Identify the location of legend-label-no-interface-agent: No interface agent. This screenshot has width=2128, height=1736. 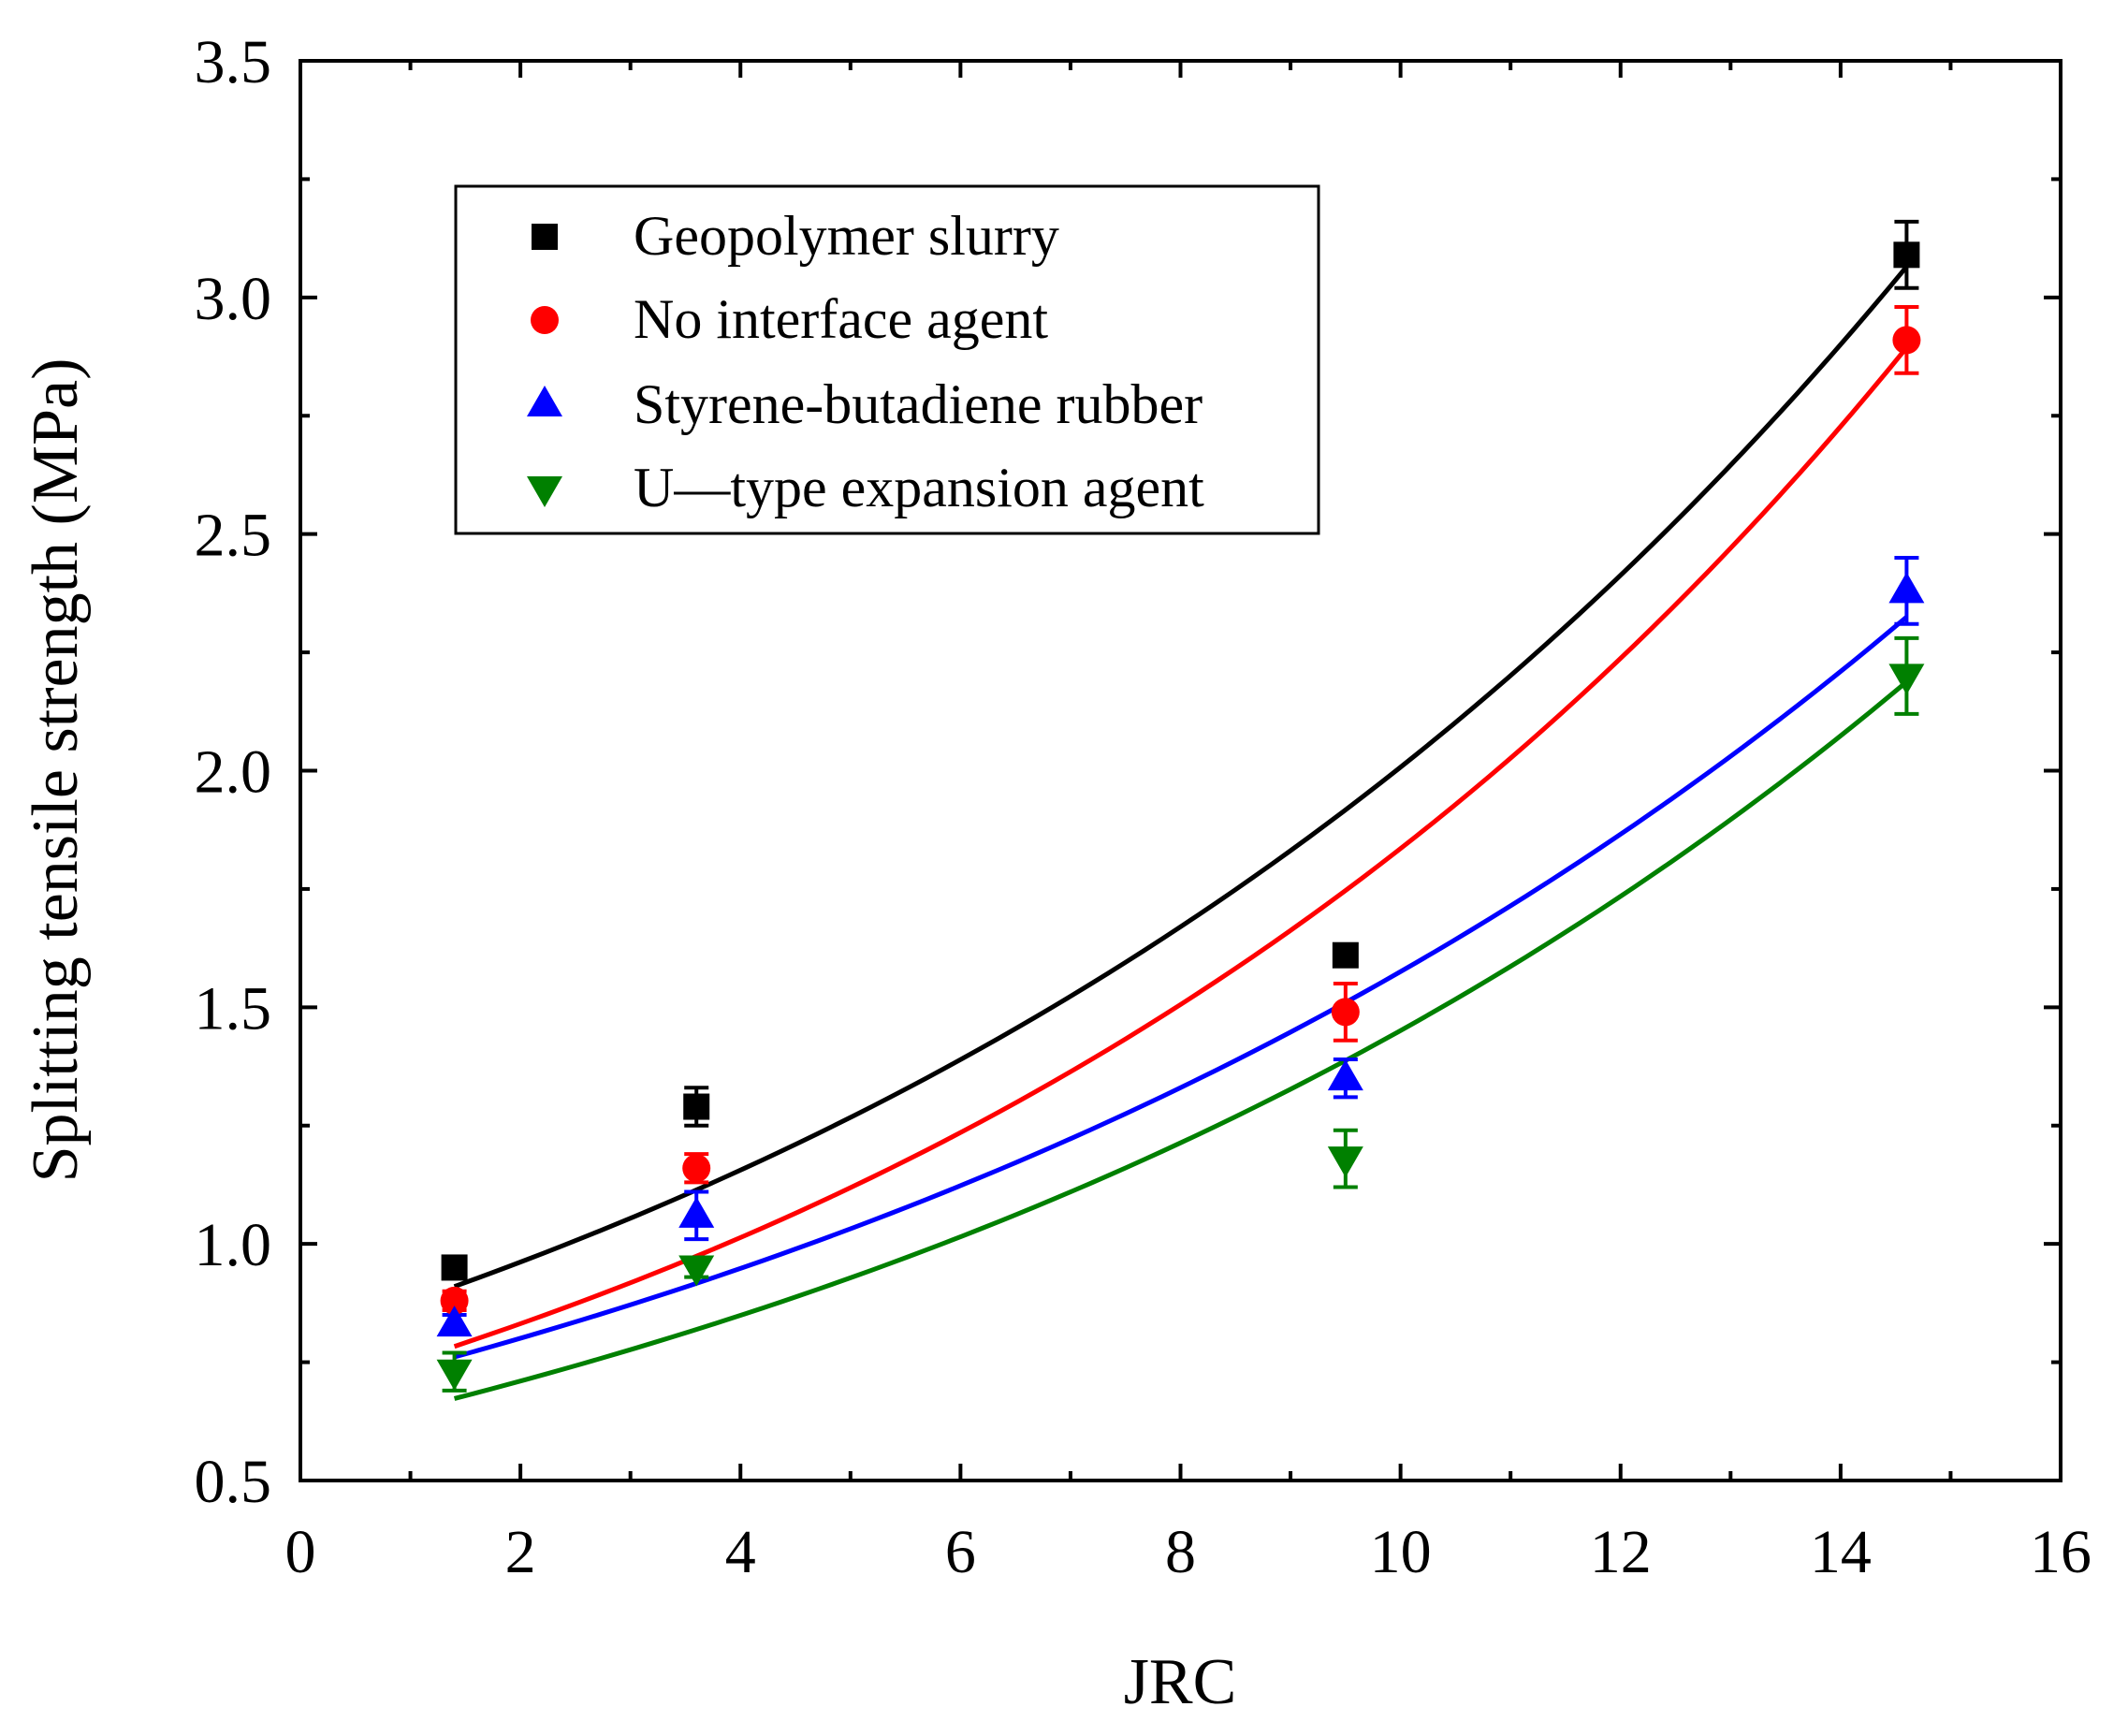
(841, 319).